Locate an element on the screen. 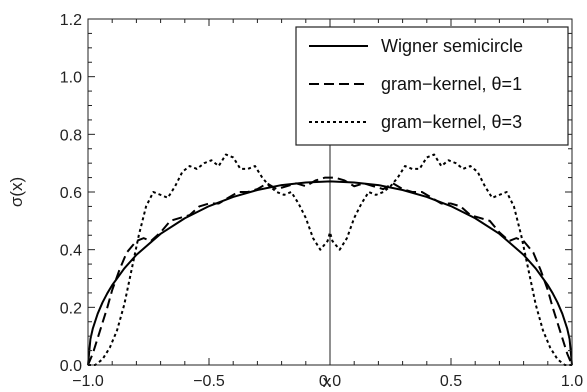 The width and height of the screenshot is (587, 392). x-axis-label: x is located at coordinates (327, 381).